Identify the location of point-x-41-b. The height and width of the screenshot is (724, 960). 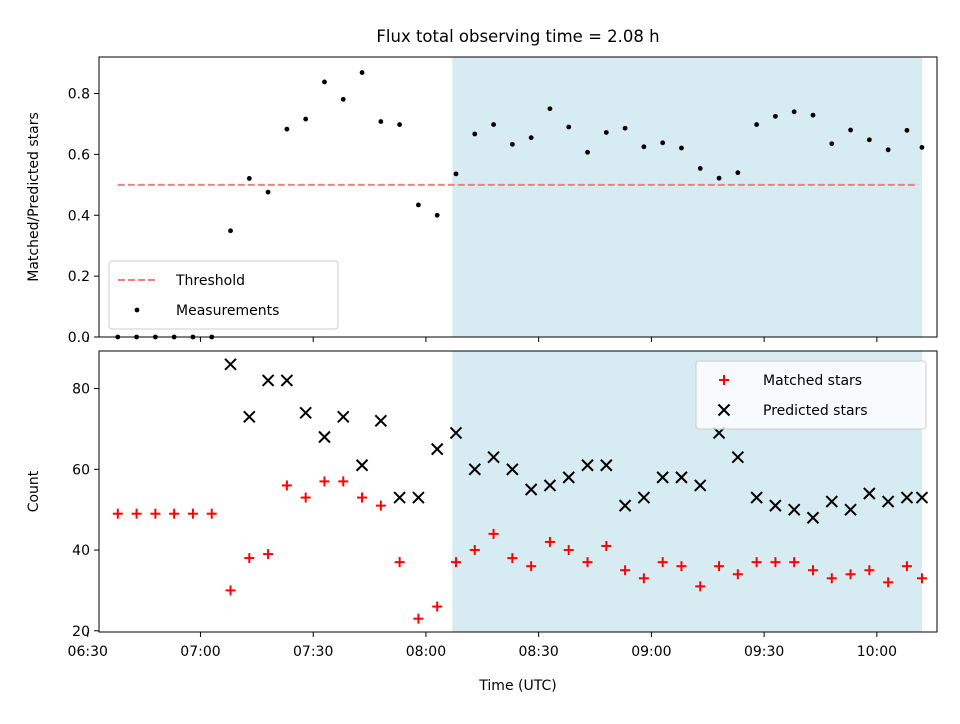
(888, 501).